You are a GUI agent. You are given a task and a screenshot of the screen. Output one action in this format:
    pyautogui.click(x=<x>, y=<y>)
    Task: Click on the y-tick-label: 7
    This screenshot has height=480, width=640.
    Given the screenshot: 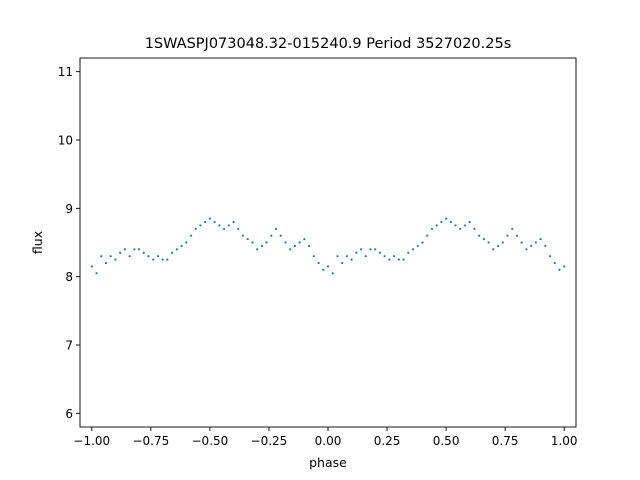 What is the action you would take?
    pyautogui.click(x=69, y=346)
    